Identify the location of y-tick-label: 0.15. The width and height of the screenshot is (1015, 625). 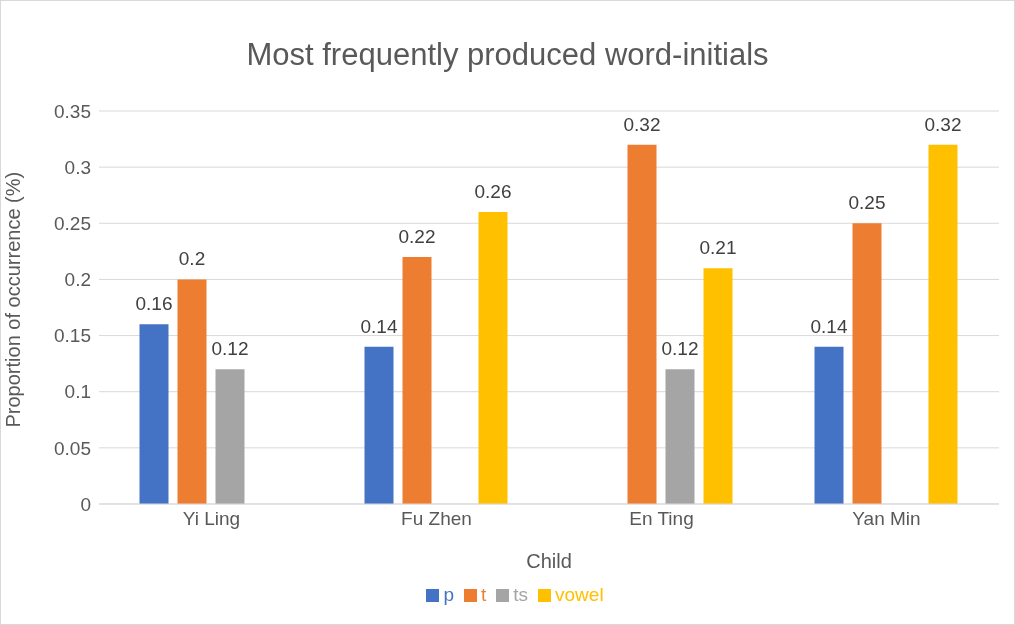
(72, 336).